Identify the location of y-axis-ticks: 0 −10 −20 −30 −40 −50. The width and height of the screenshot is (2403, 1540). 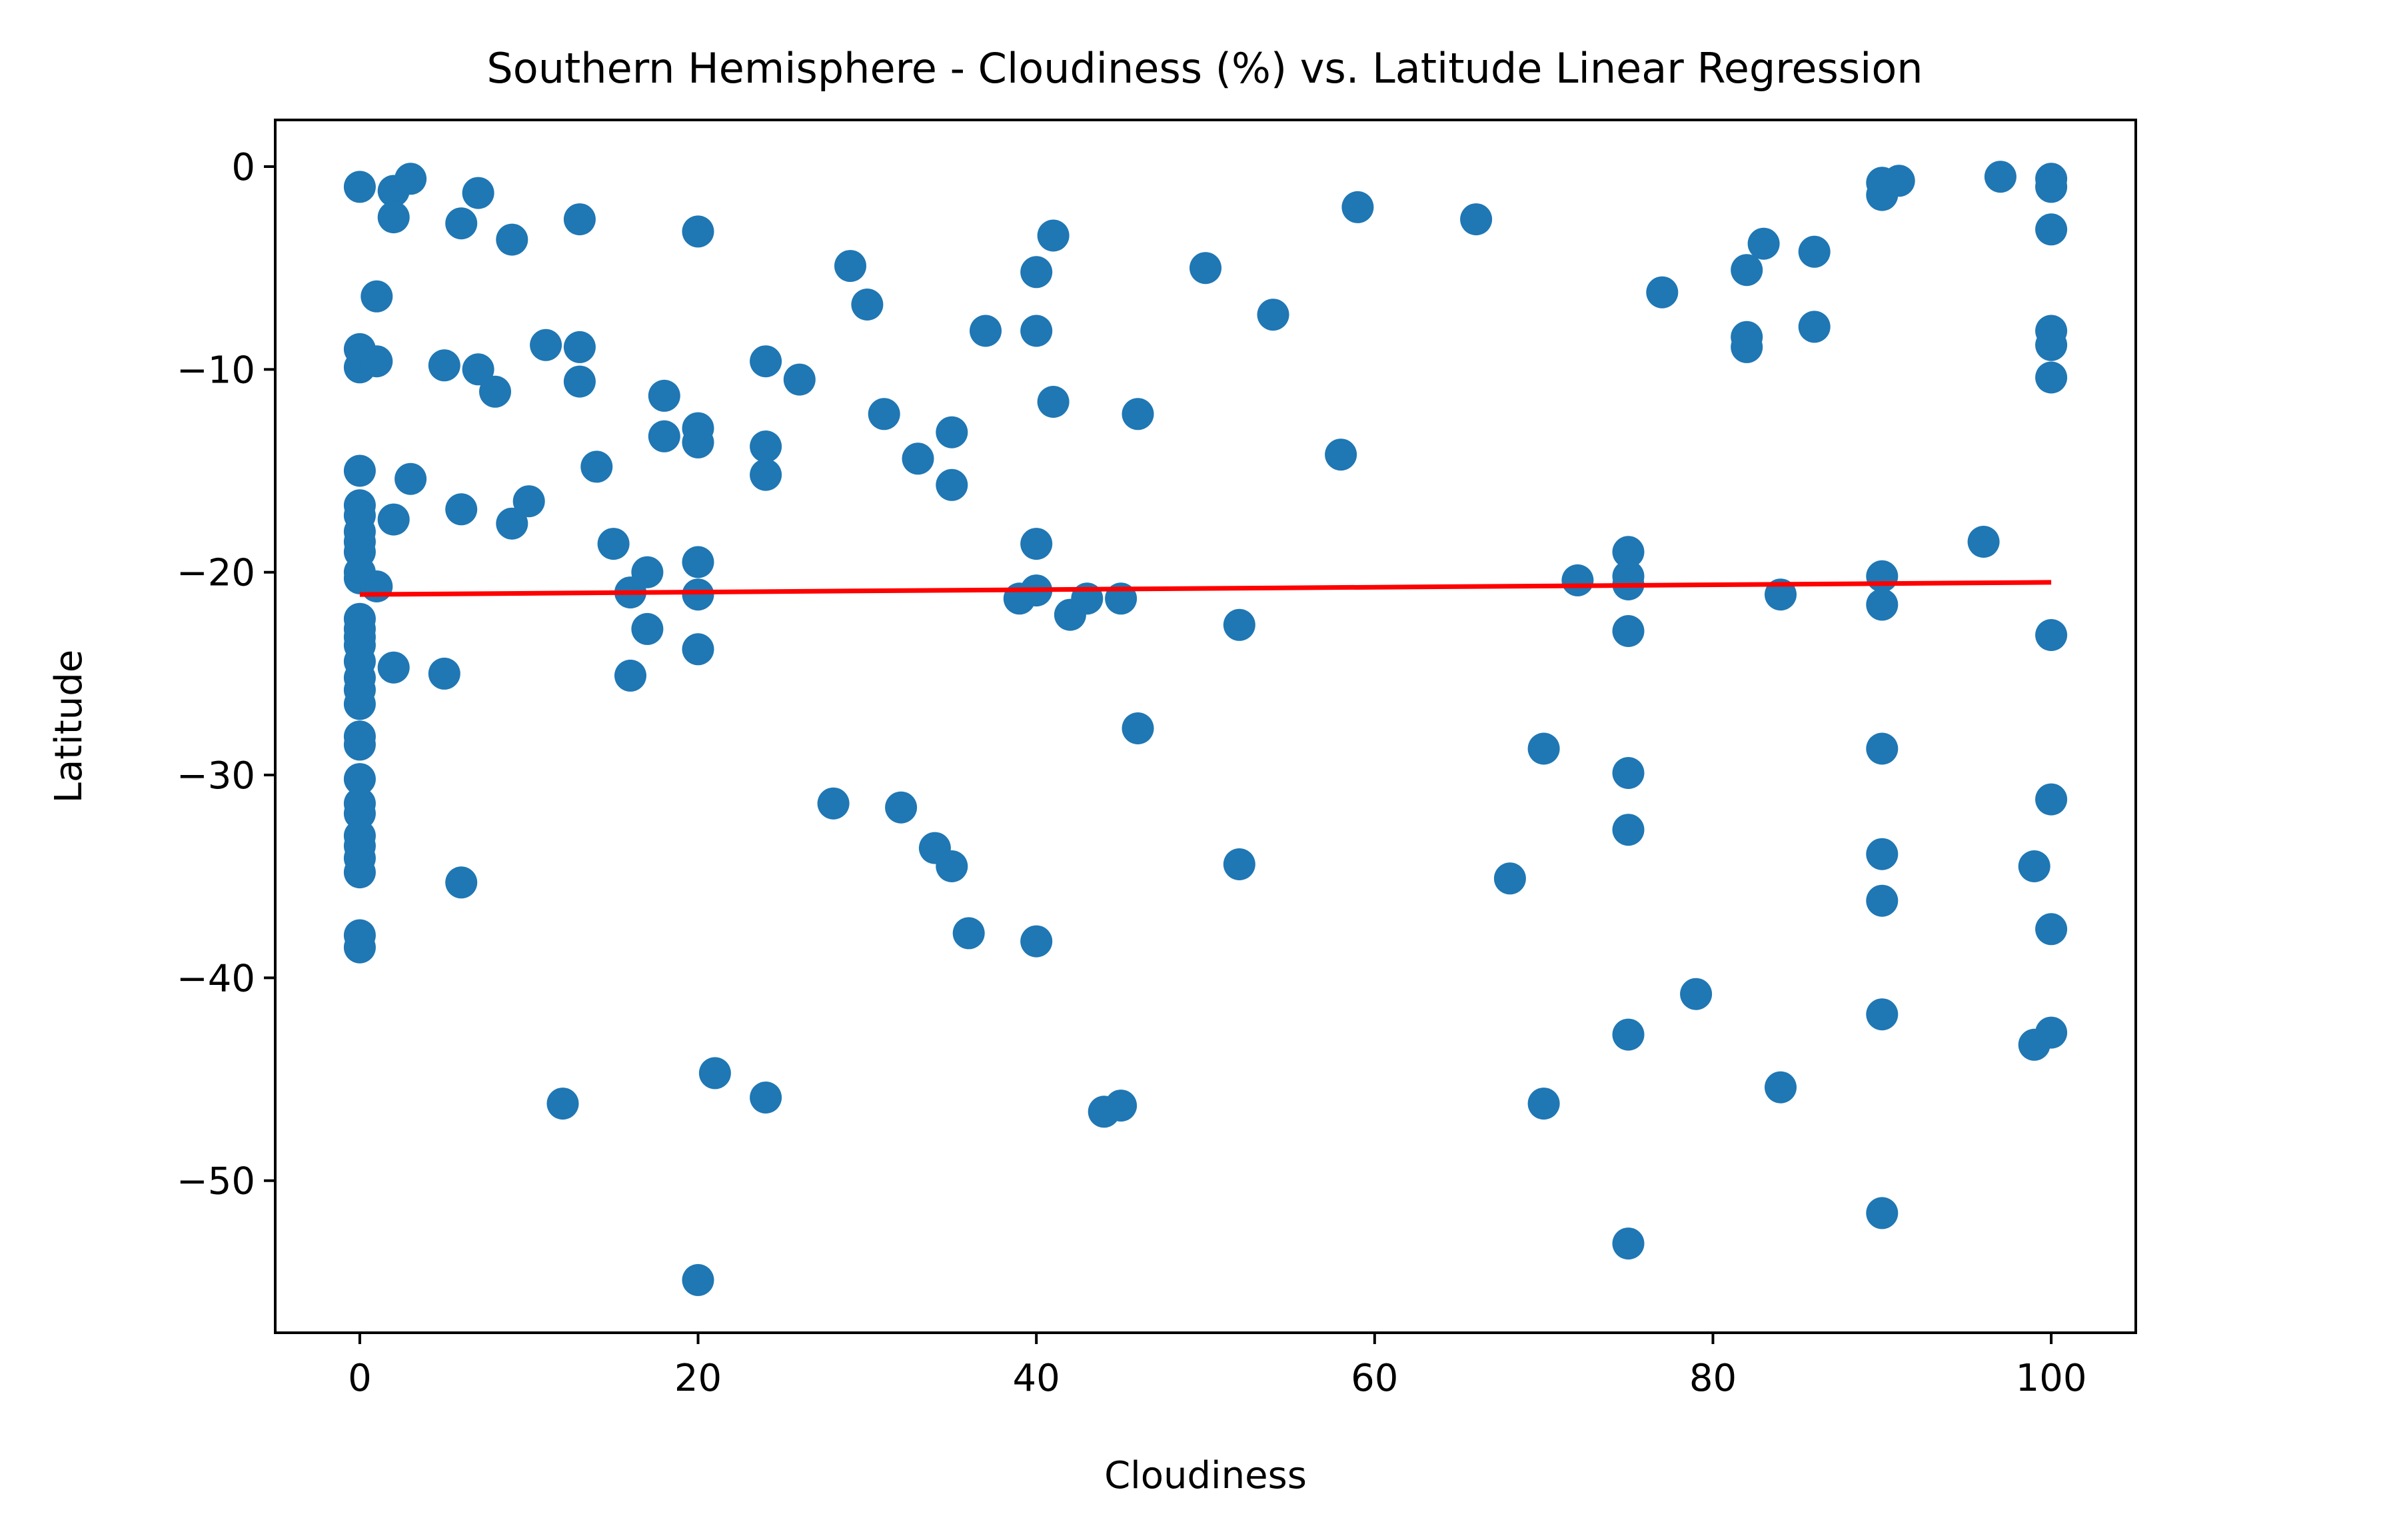
(226, 674).